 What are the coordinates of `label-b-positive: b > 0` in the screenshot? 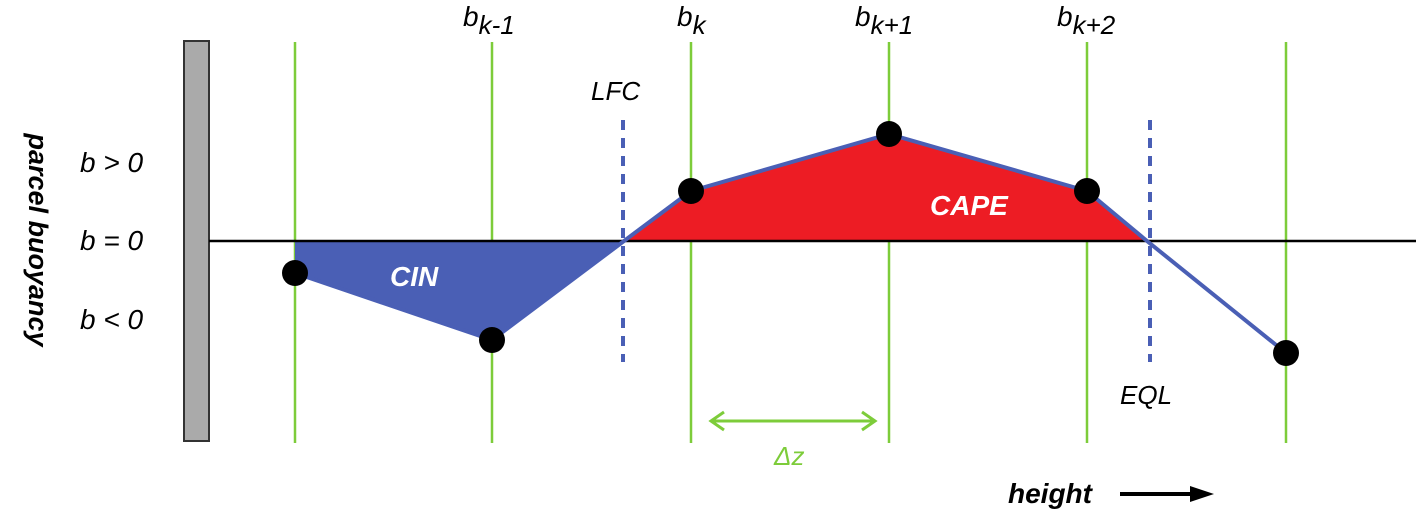 It's located at (111, 162).